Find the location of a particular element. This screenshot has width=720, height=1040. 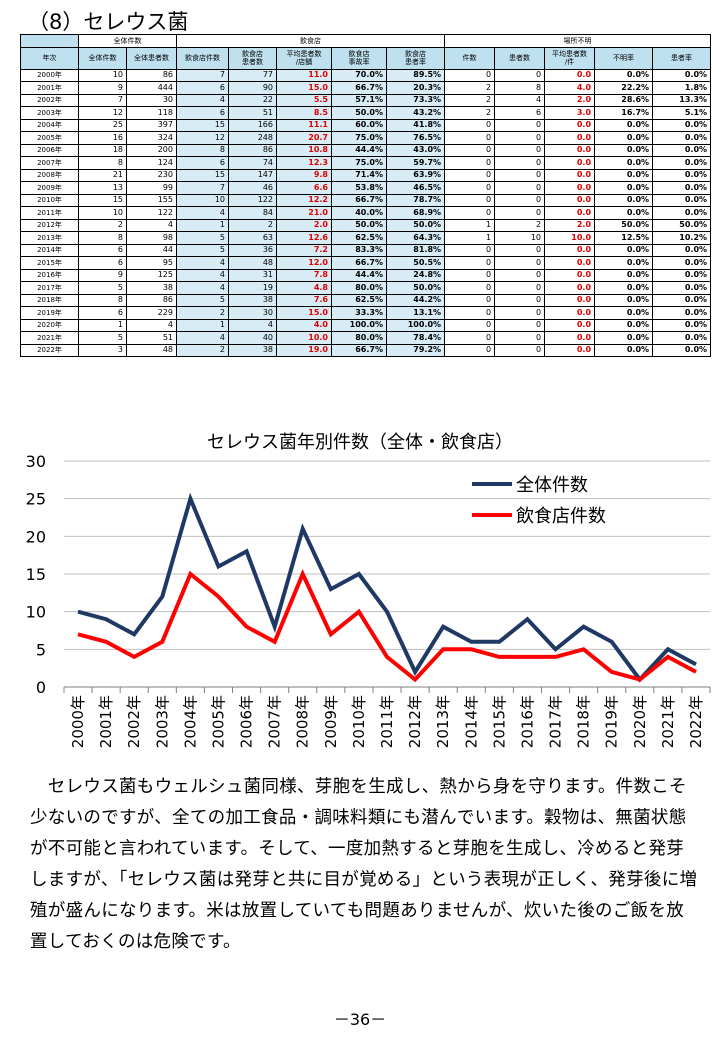

y-tick-label: 20 is located at coordinates (36, 536).